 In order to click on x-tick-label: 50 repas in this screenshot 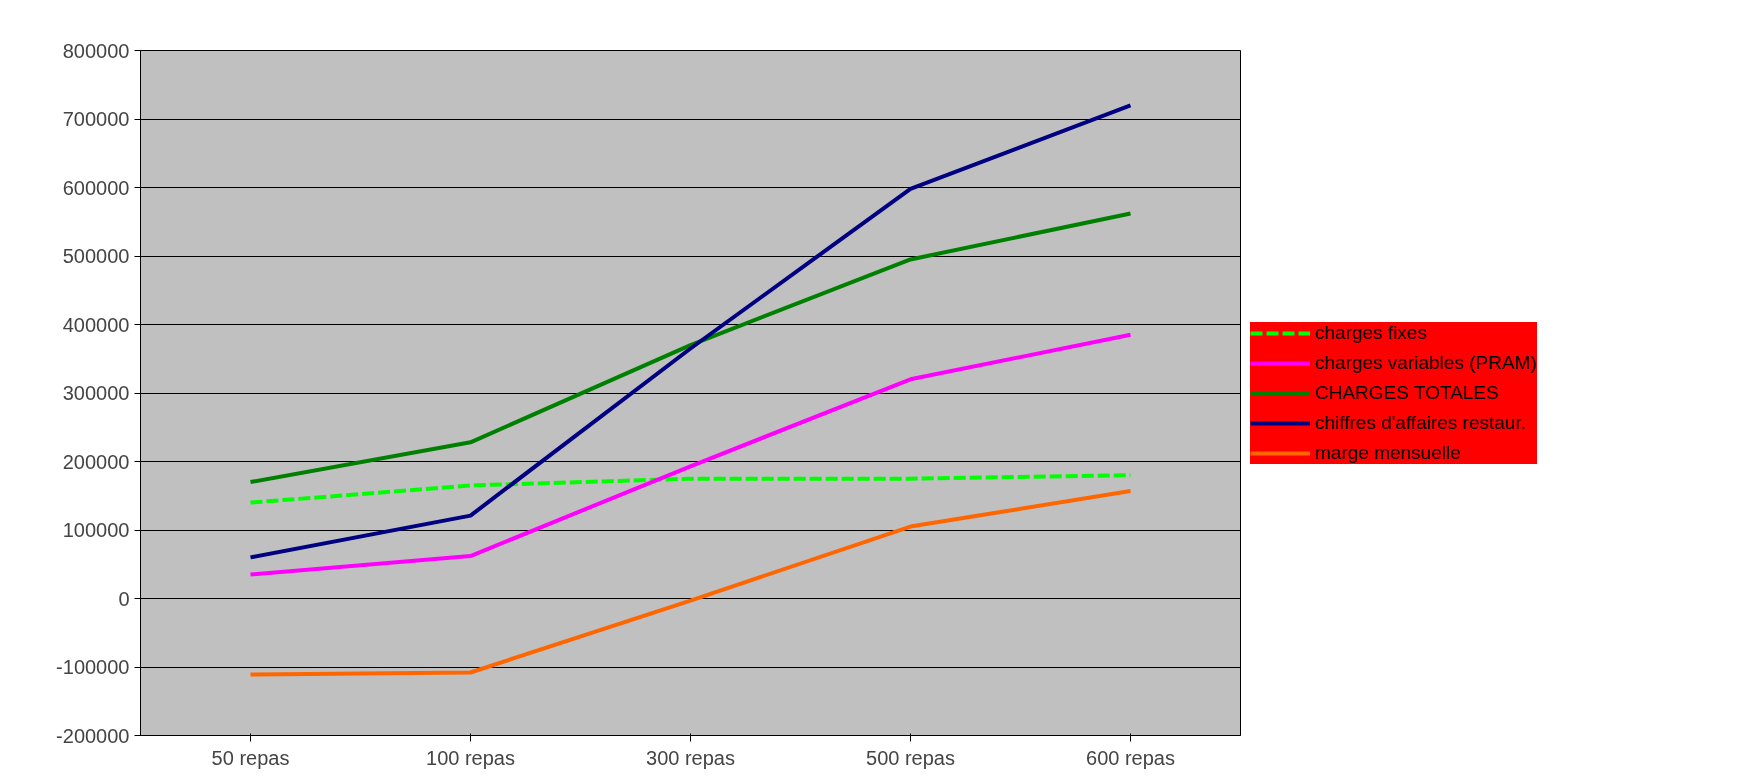, I will do `click(250, 757)`.